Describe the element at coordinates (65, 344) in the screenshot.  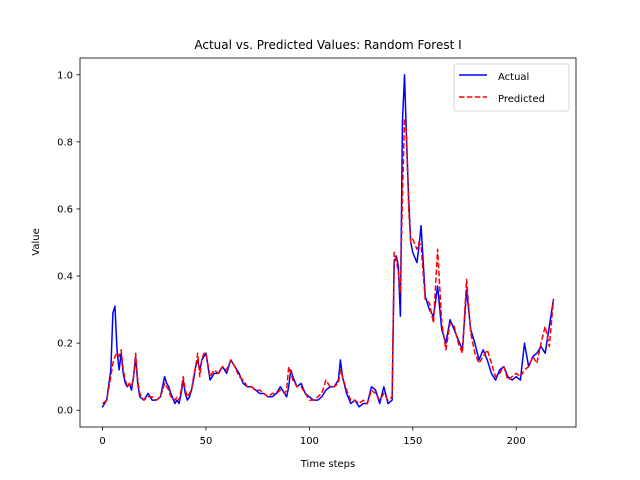
I see `y-tick-label: 0.2` at that location.